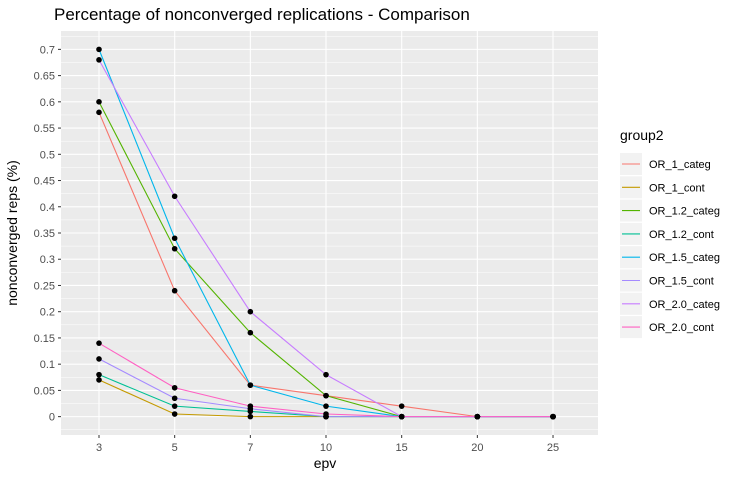 Image resolution: width=740 pixels, height=479 pixels. I want to click on legend-label: OR_1.2_cont, so click(681, 235).